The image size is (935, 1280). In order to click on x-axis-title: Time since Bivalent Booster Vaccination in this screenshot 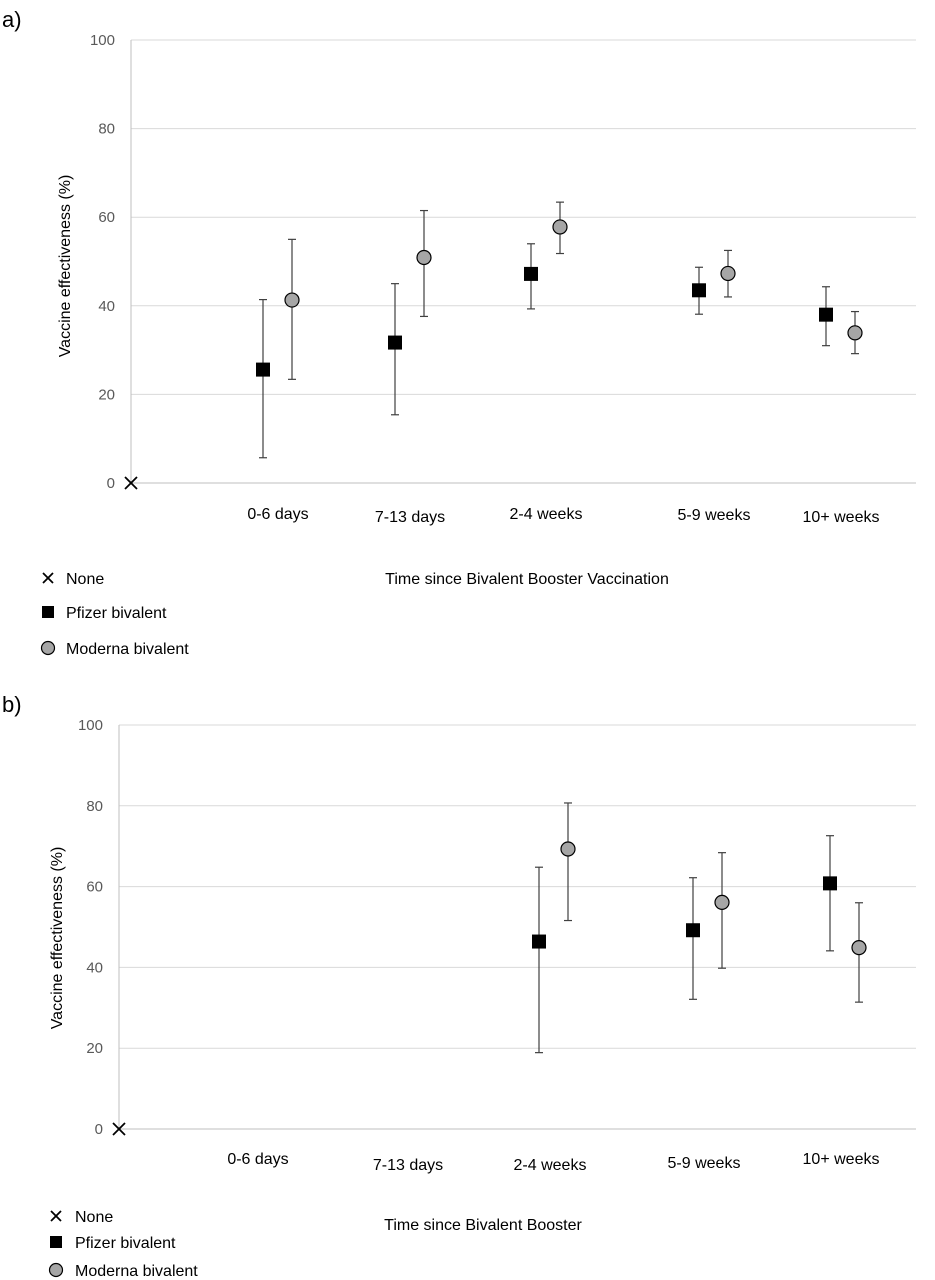, I will do `click(527, 579)`.